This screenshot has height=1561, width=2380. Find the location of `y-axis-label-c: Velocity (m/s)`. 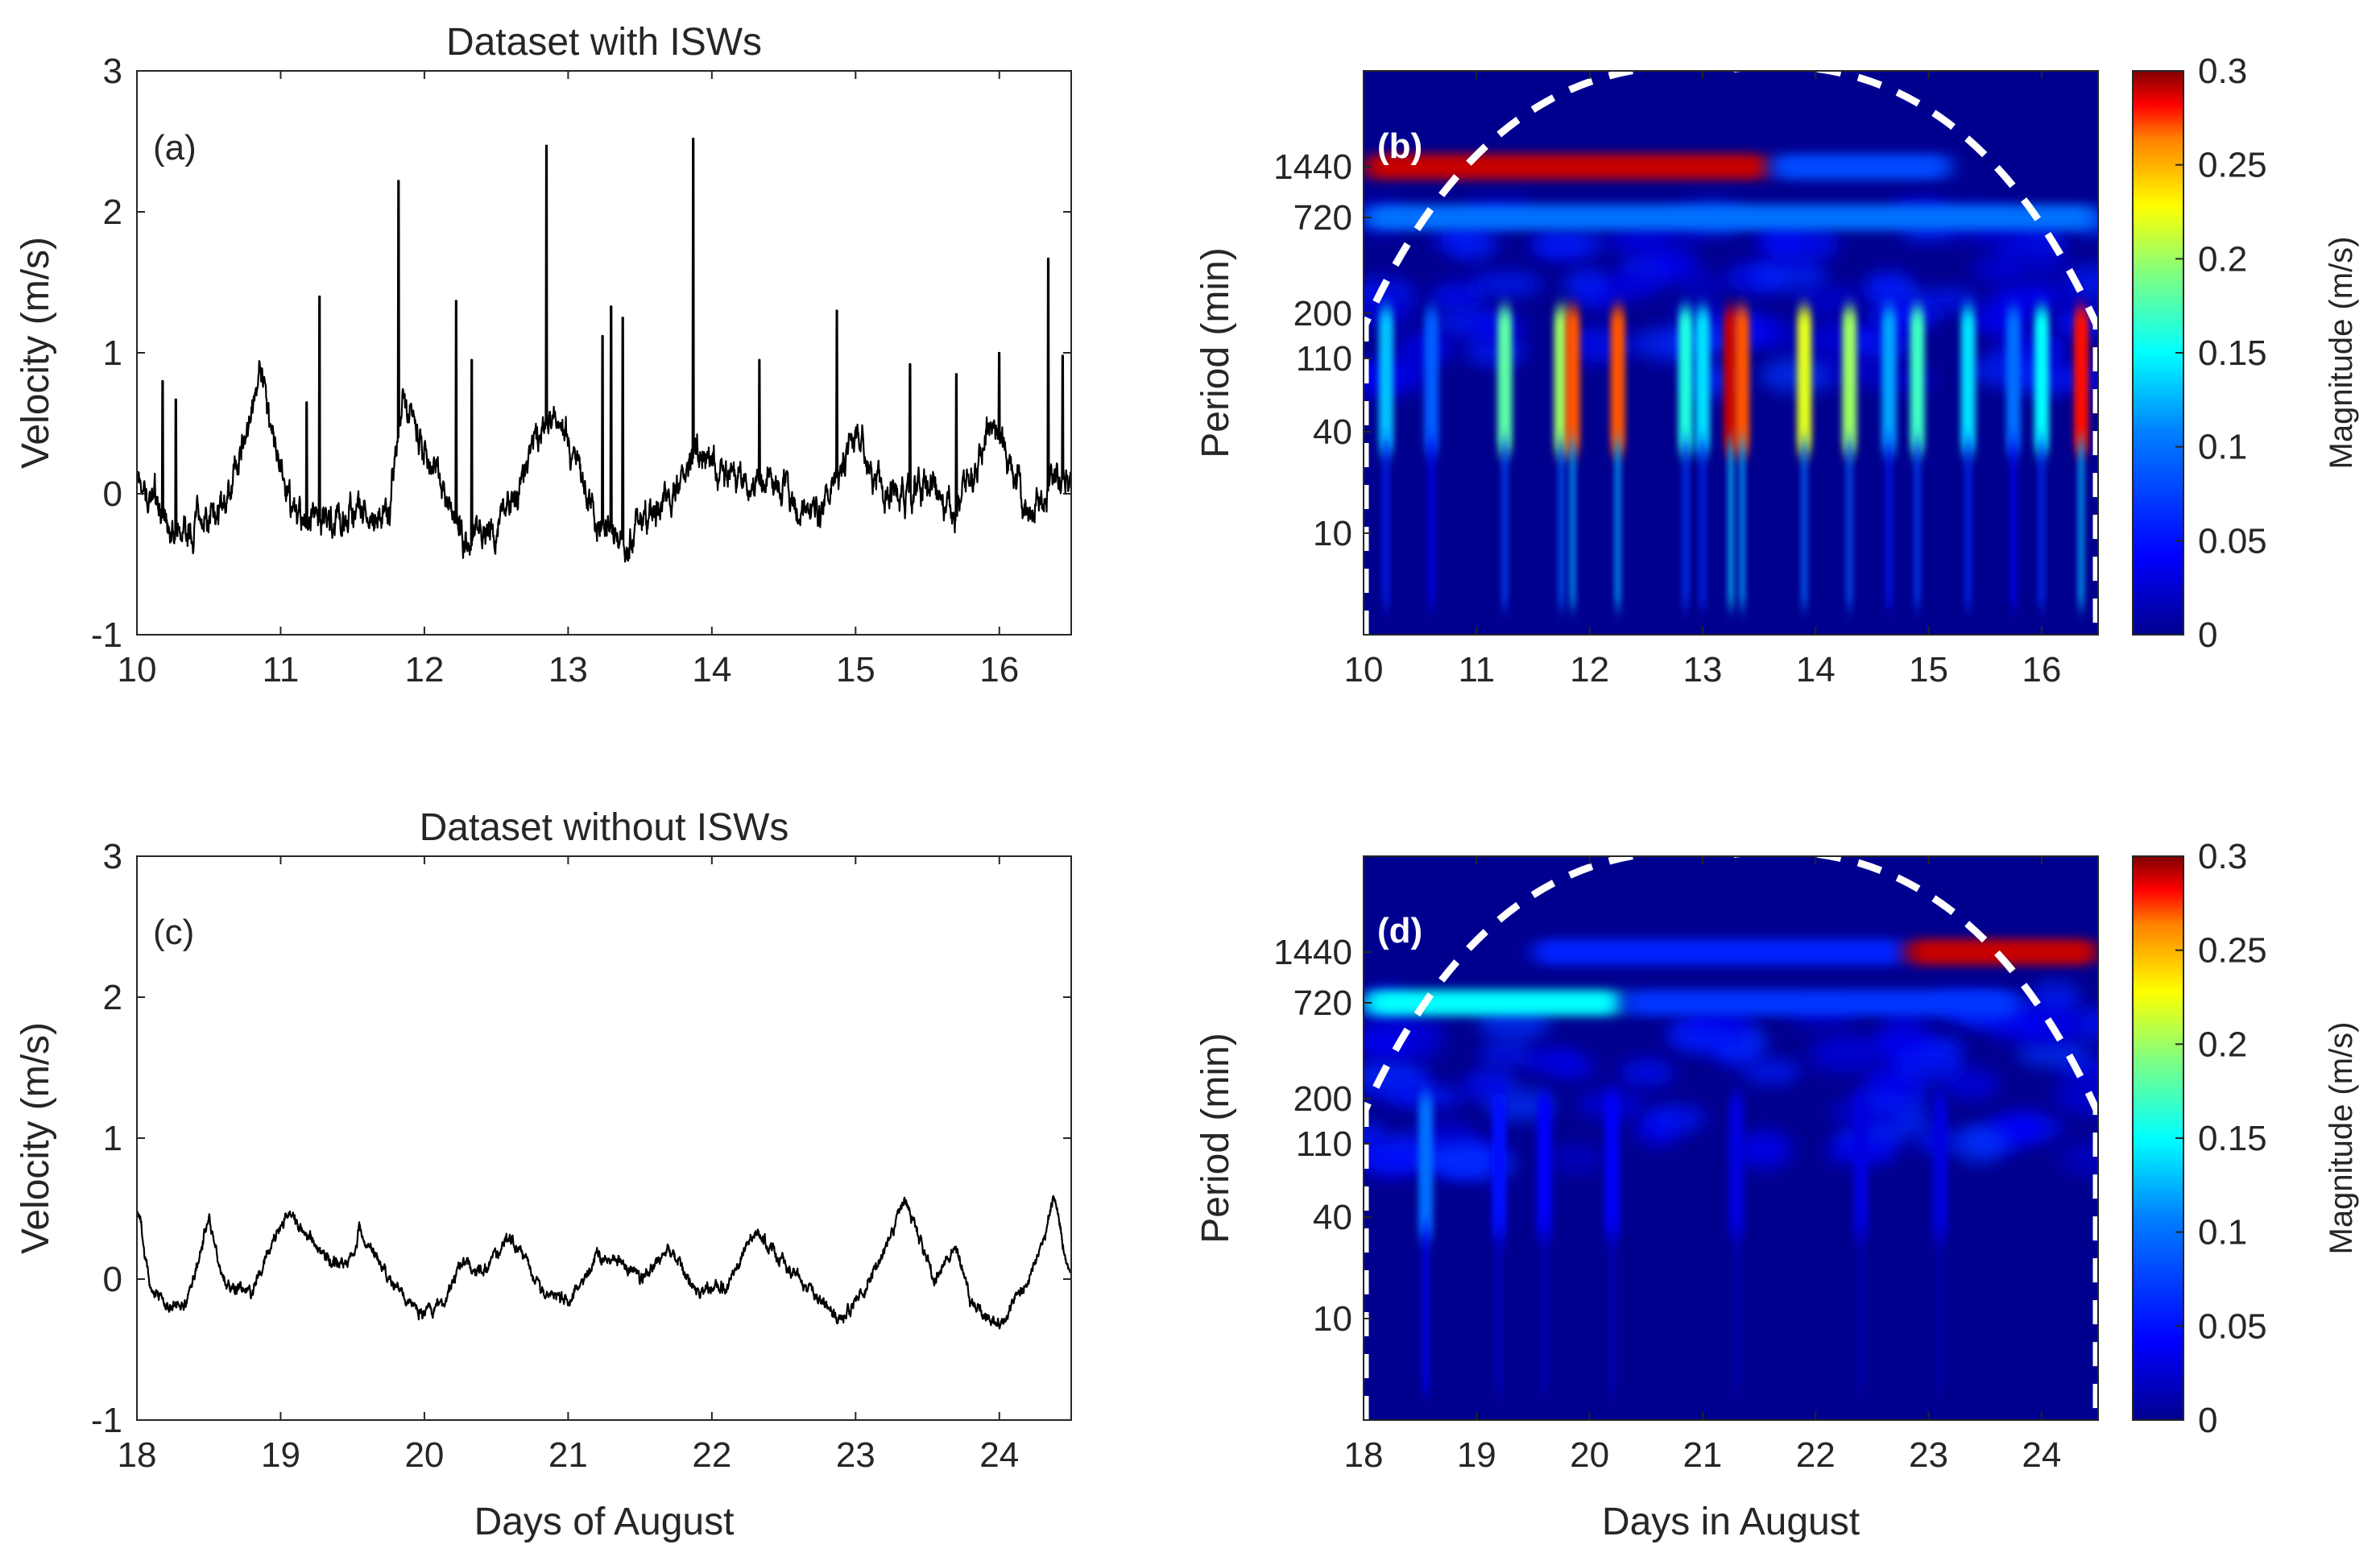

y-axis-label-c: Velocity (m/s) is located at coordinates (35, 1138).